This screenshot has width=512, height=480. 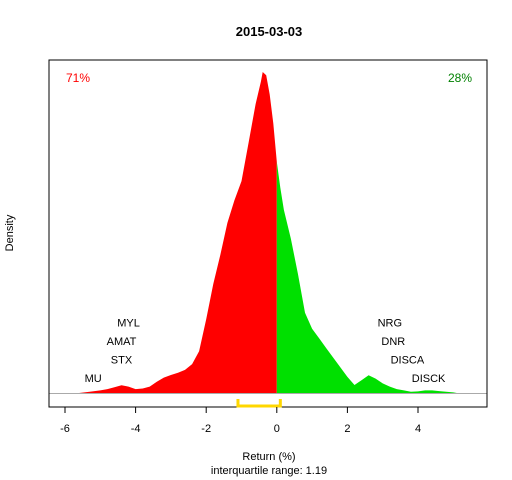 I want to click on y-axis-label: Density, so click(x=10, y=232).